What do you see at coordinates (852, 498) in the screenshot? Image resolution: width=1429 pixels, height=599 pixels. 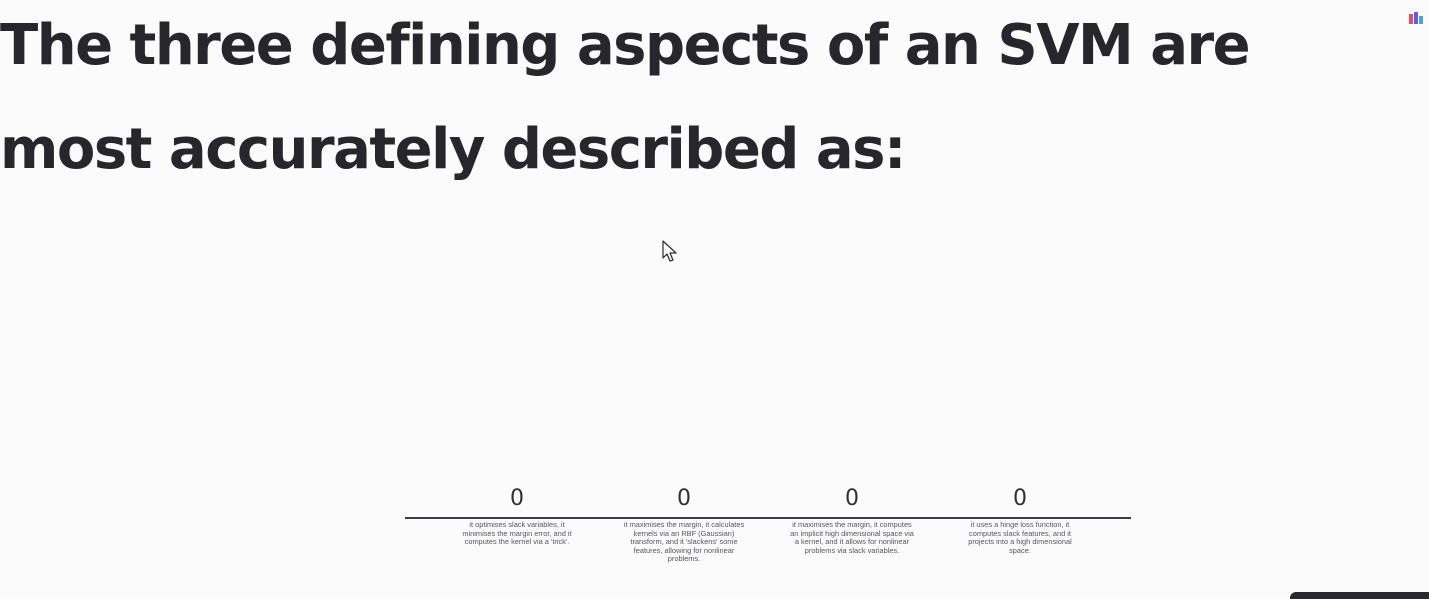 I see `option-3-count: 0` at bounding box center [852, 498].